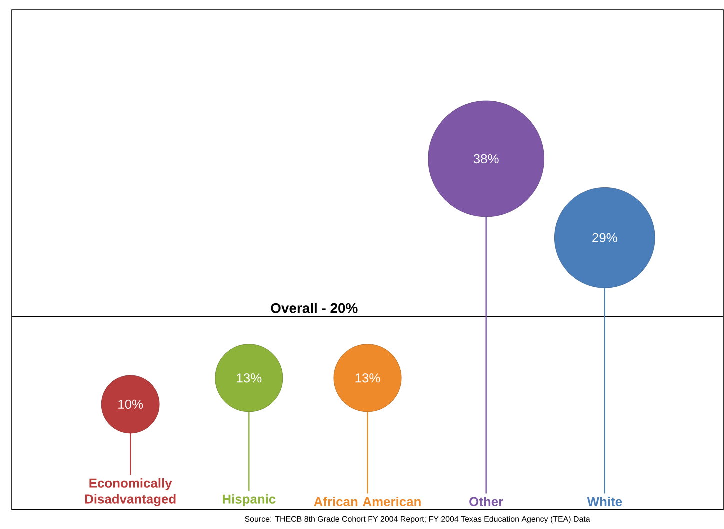 The width and height of the screenshot is (724, 529). What do you see at coordinates (604, 502) in the screenshot?
I see `x-tick-label: White` at bounding box center [604, 502].